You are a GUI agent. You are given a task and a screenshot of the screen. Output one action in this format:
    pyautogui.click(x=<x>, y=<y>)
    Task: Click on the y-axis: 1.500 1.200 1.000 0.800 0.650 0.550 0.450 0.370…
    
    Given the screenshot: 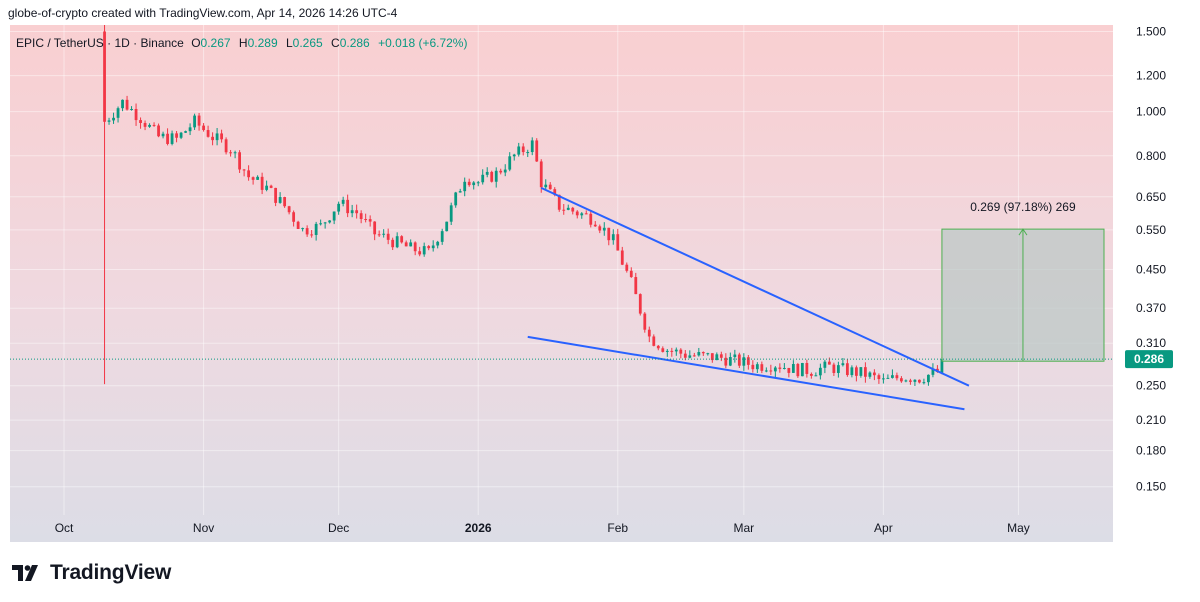 What is the action you would take?
    pyautogui.click(x=1151, y=259)
    